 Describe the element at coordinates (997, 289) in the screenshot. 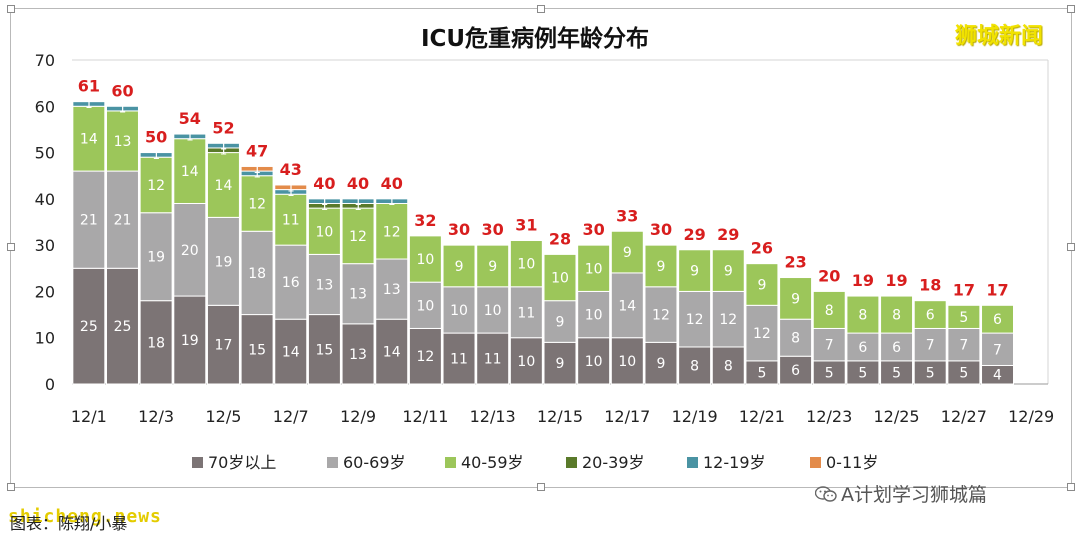

I see `total-label: 17` at that location.